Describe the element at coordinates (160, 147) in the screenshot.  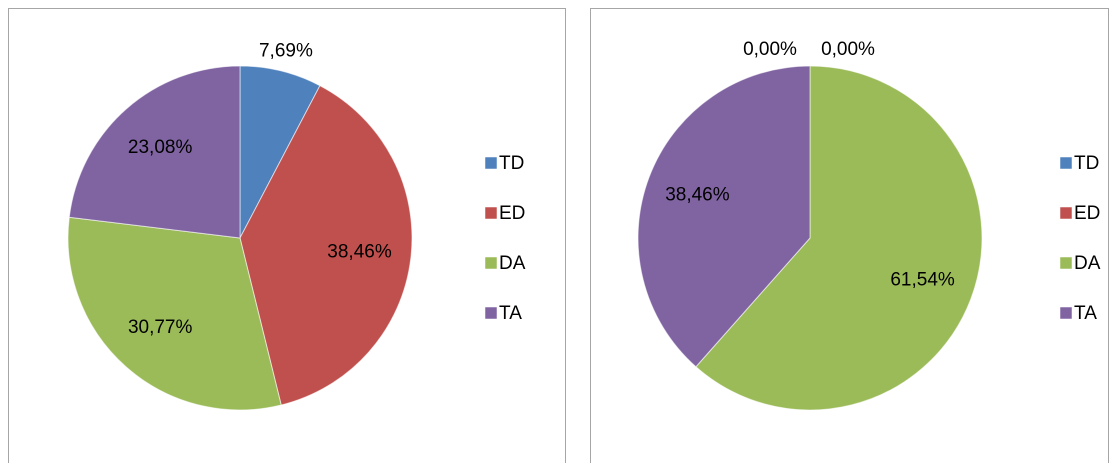
I see `data-label: 23,08%` at that location.